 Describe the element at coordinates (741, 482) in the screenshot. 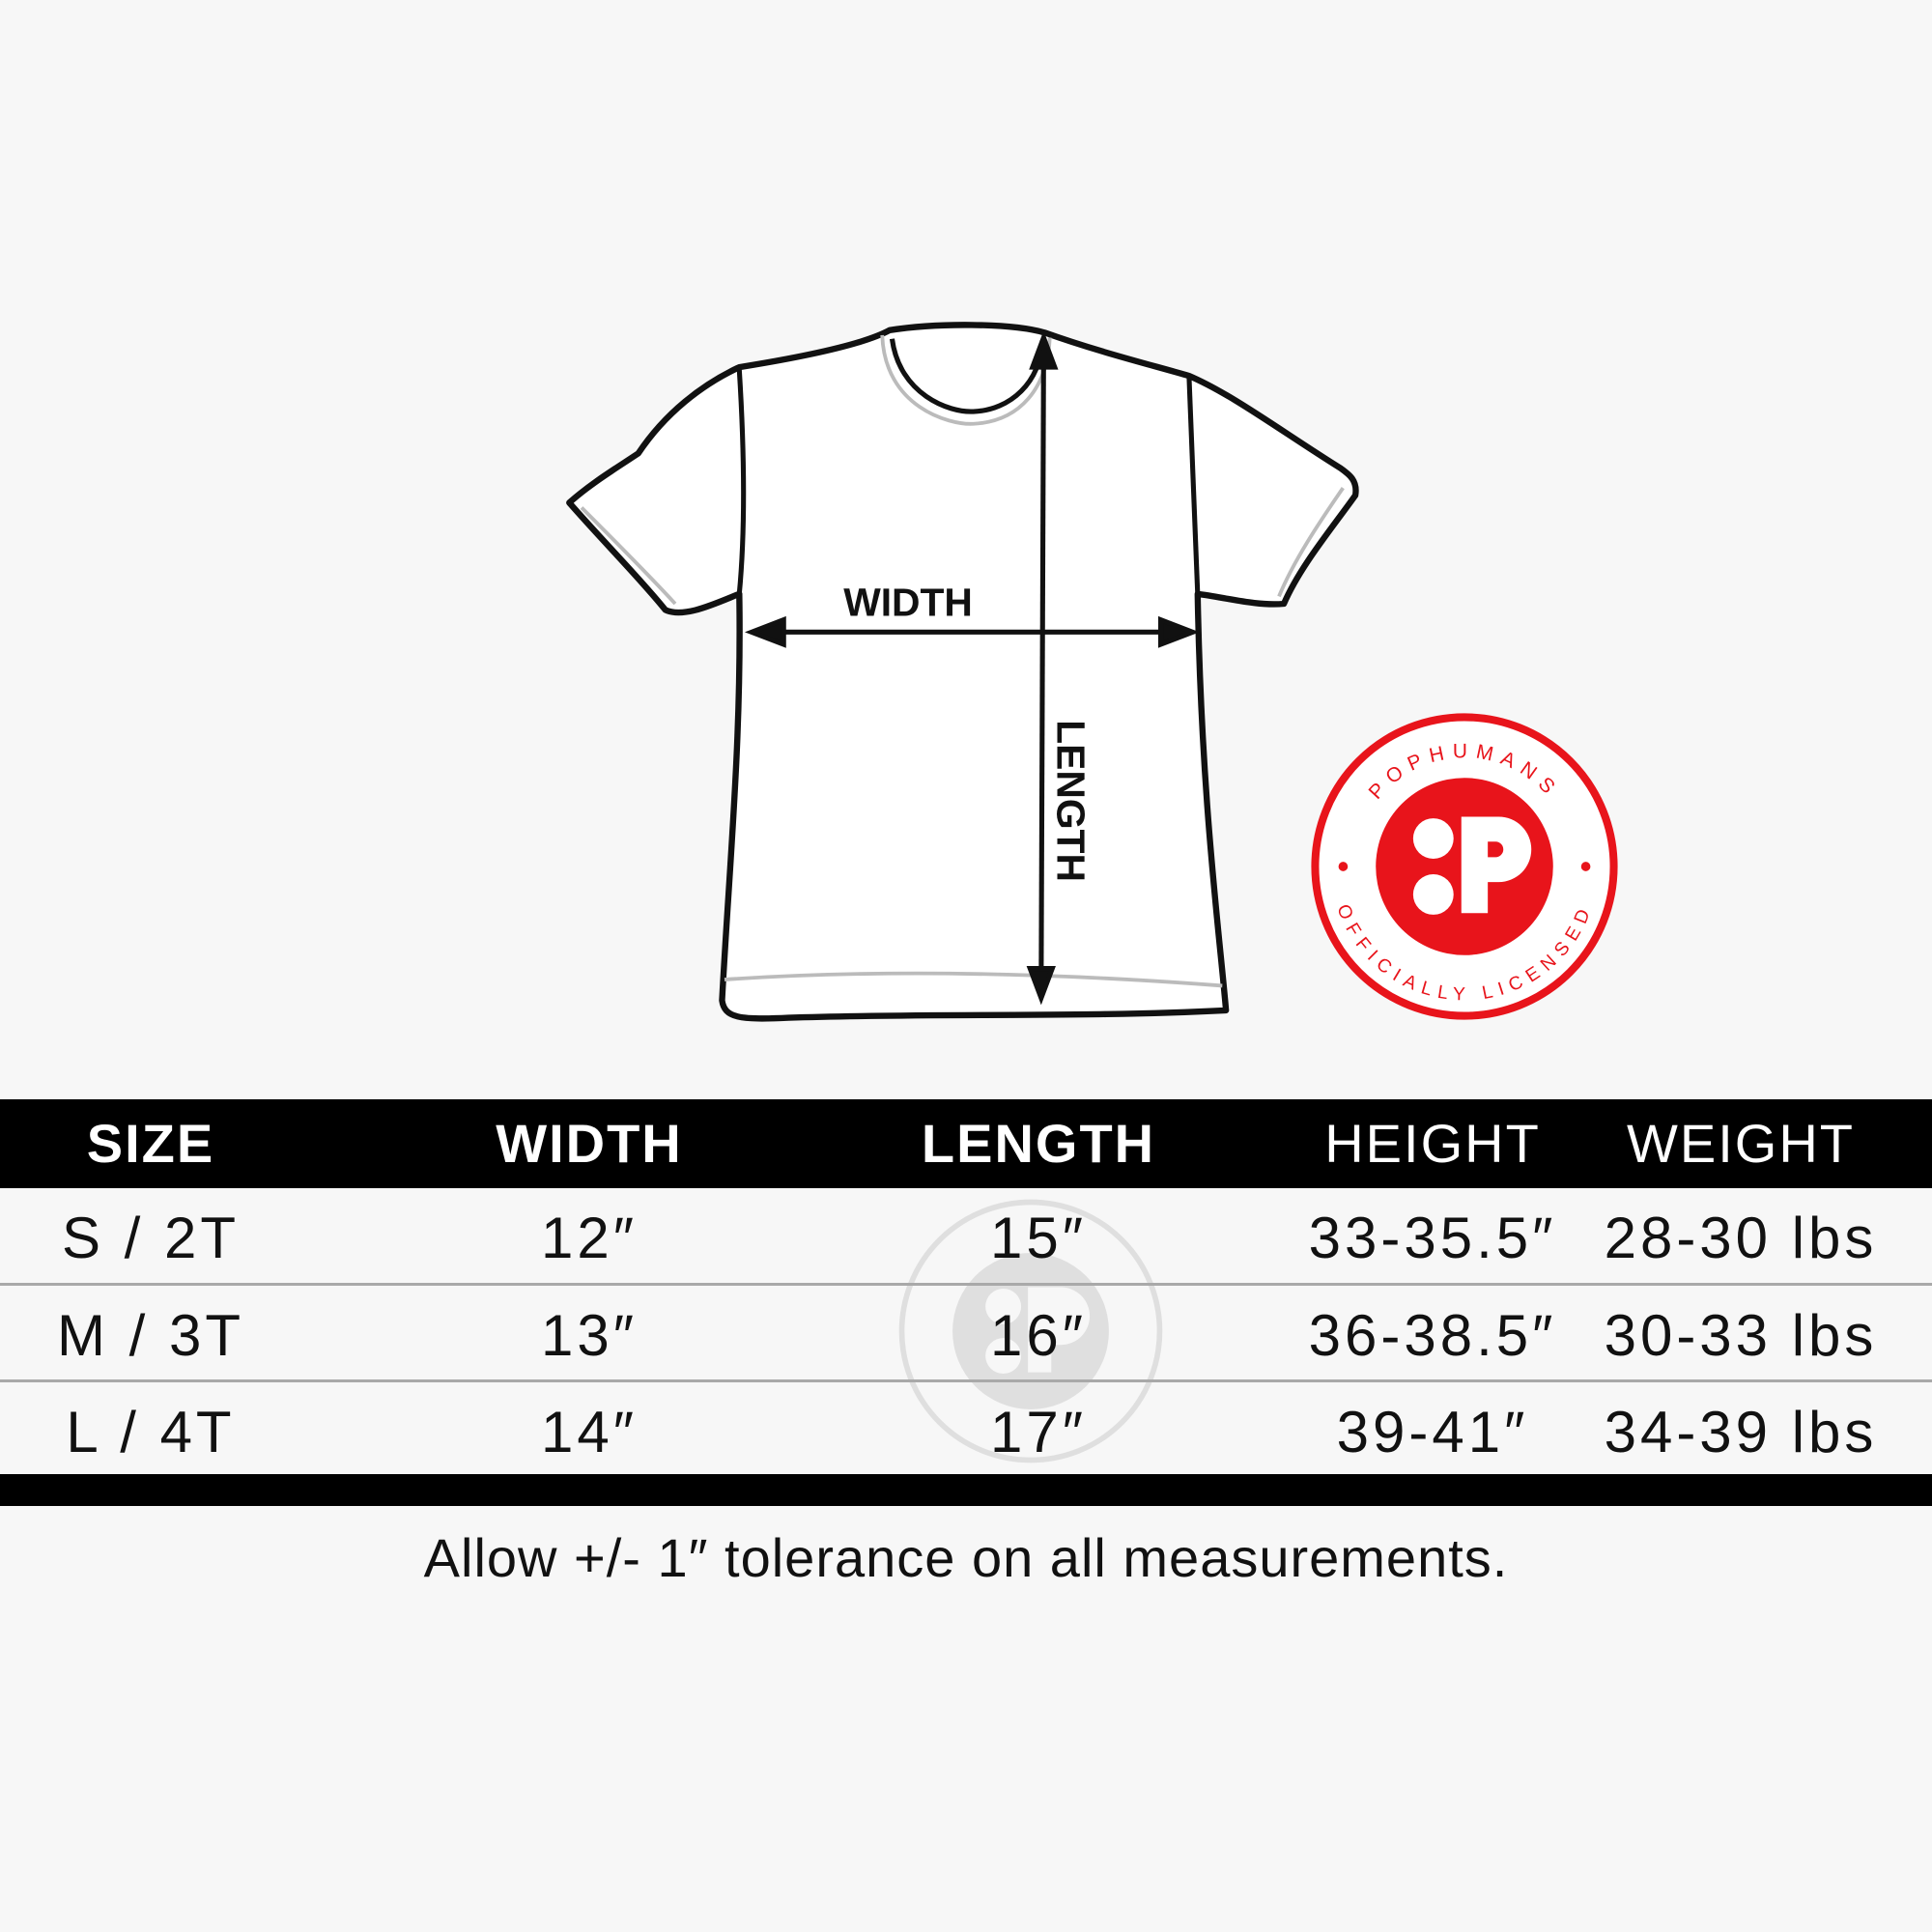

I see `left-sleeve-seam` at that location.